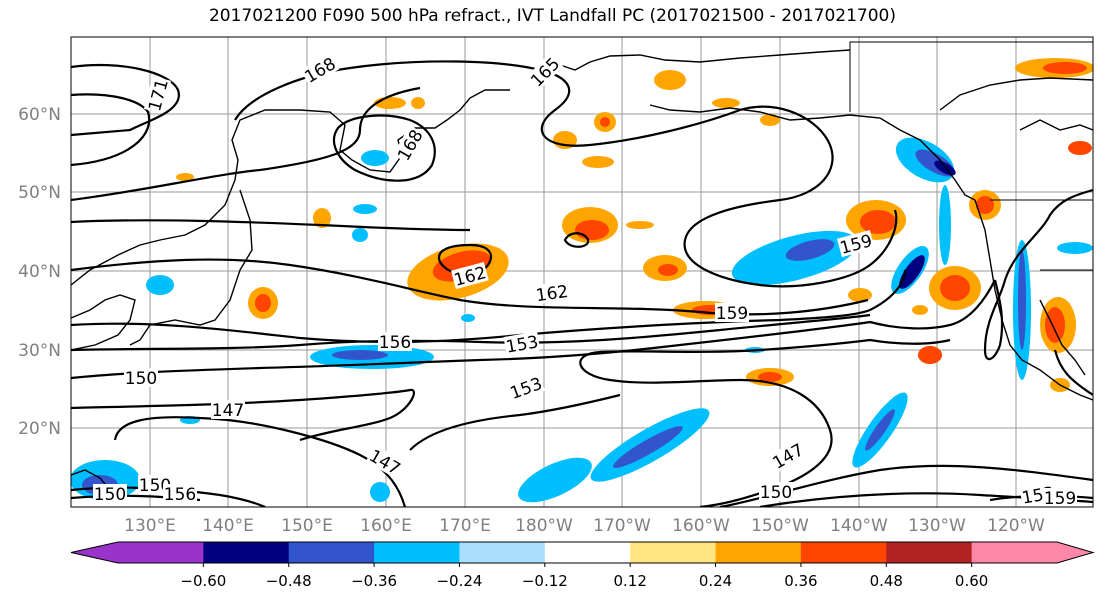 The width and height of the screenshot is (1105, 601). What do you see at coordinates (39, 351) in the screenshot?
I see `lat-label: 30°N` at bounding box center [39, 351].